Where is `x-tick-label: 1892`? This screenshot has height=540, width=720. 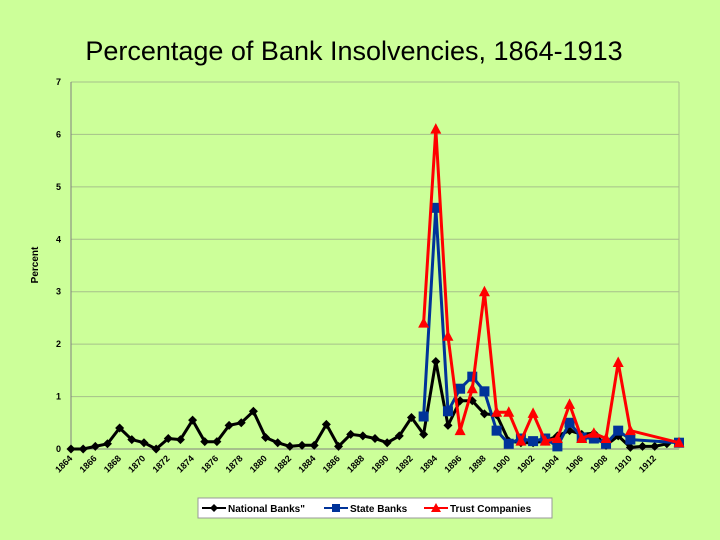
x-tick-label: 1892 is located at coordinates (404, 463).